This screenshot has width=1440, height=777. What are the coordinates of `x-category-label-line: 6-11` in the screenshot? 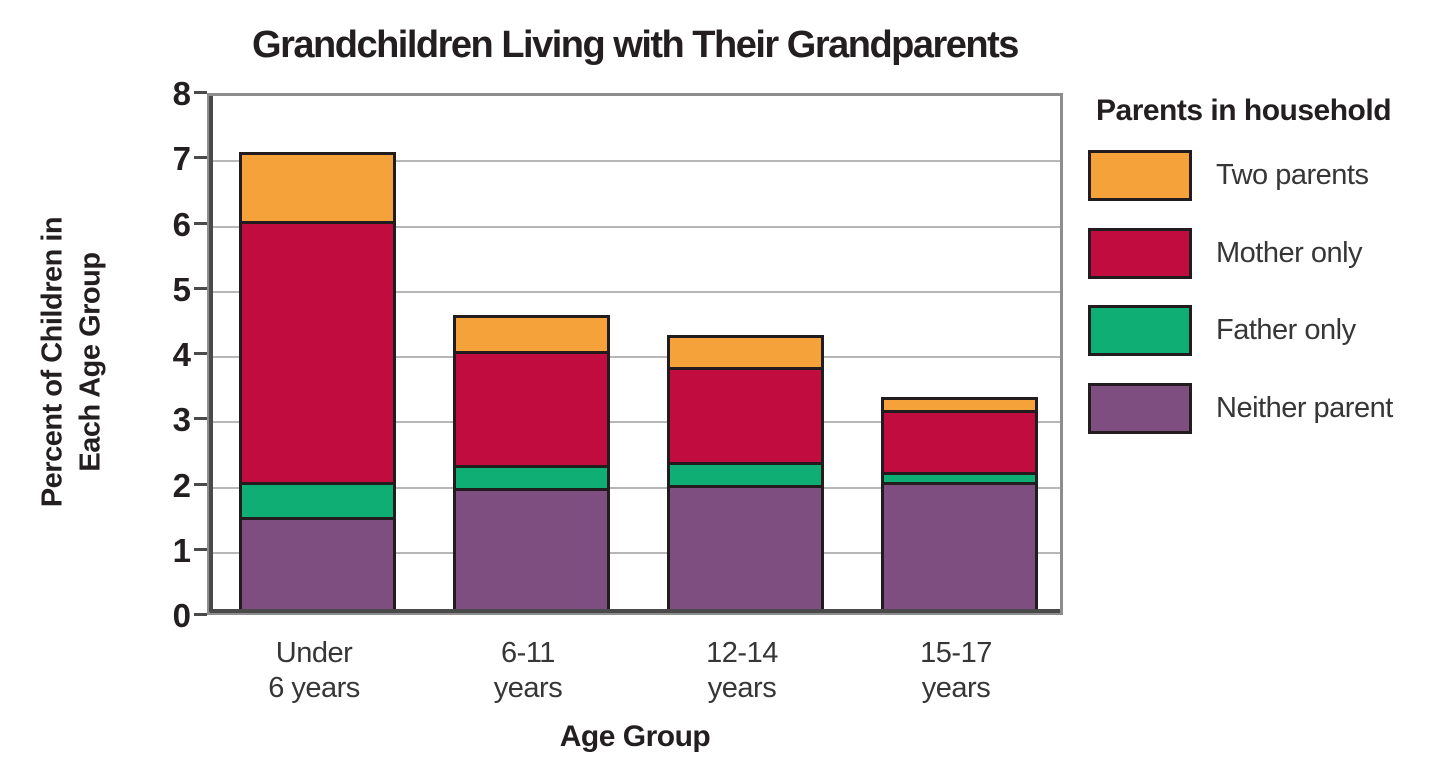 It's located at (528, 653).